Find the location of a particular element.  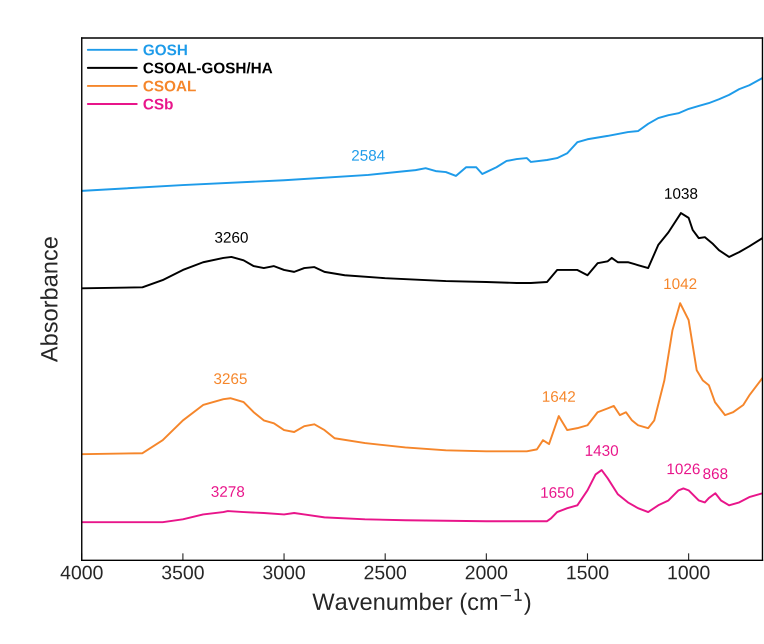

x-axis-title: Wavenumber (cm$^{−1}$) is located at coordinates (421, 601).